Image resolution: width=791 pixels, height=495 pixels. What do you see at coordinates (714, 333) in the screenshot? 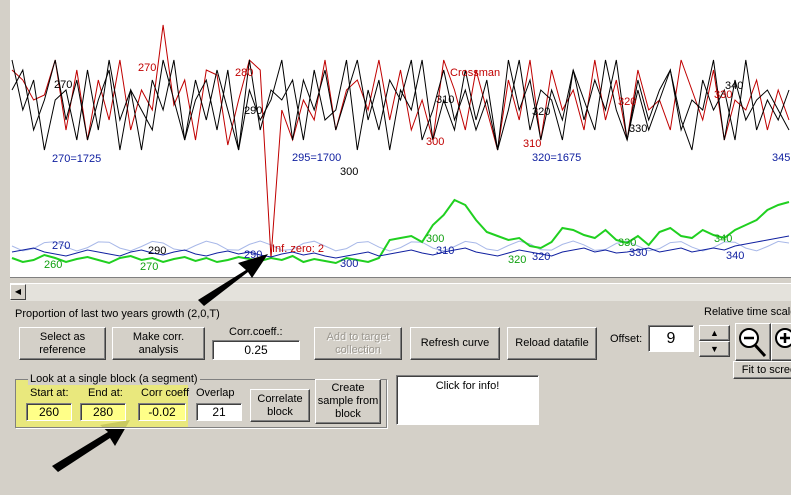
I see `offset-up-arrow-icon: ▲` at bounding box center [714, 333].